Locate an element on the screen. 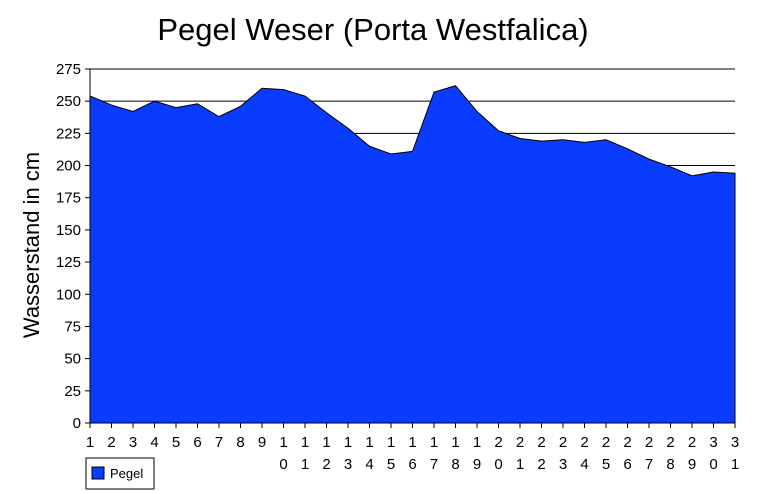  y-tick-label-25: 25 is located at coordinates (72, 391).